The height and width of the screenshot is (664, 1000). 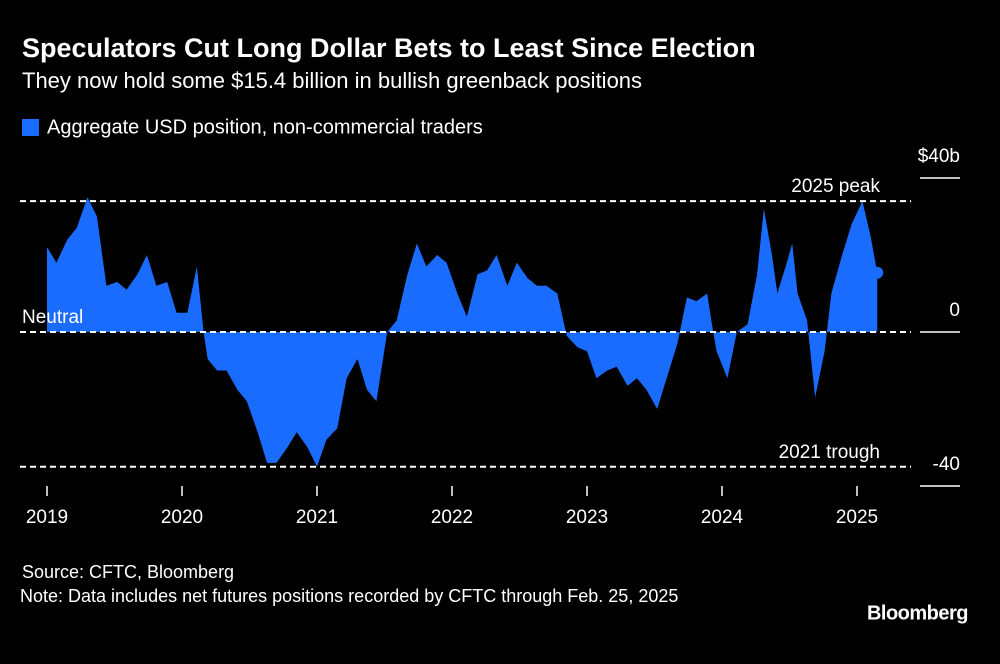 I want to click on y-tick-label: 0, so click(x=954, y=310).